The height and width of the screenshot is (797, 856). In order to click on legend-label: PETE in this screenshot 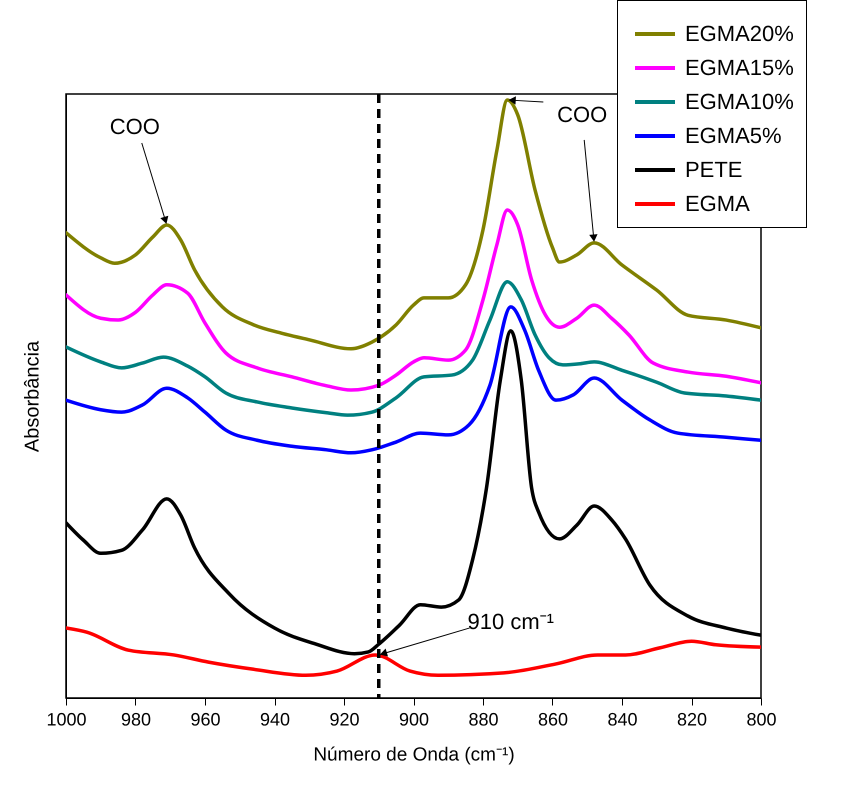, I will do `click(713, 169)`.